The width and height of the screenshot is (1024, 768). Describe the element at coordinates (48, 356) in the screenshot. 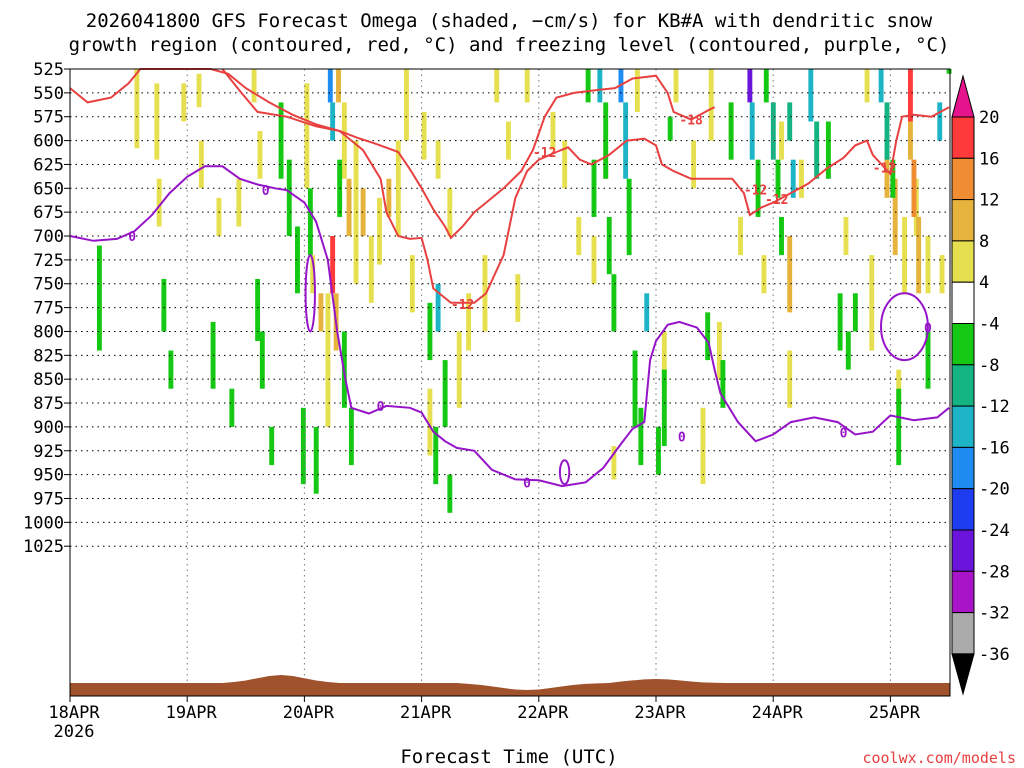

I see `y-tick-label: 825` at that location.